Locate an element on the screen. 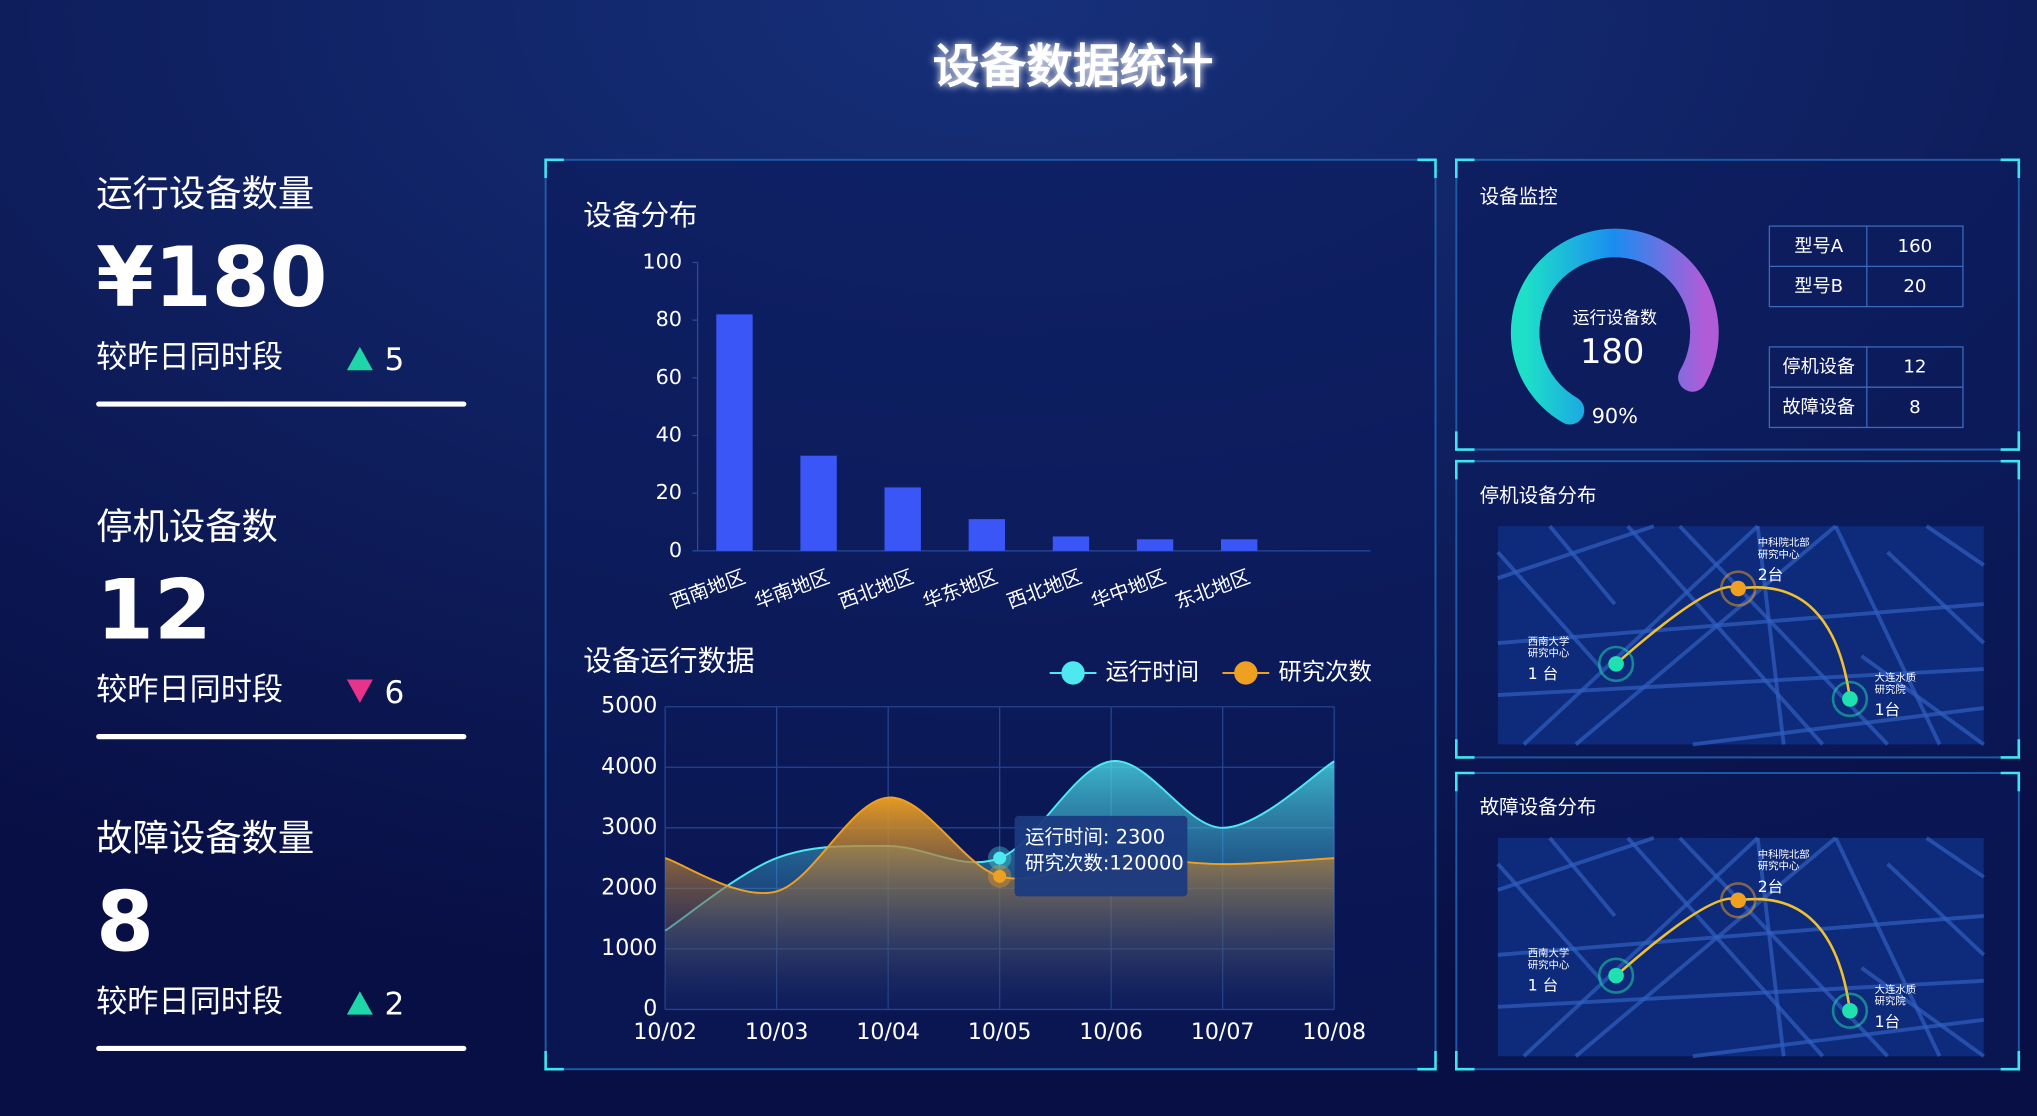 The width and height of the screenshot is (2037, 1116). map-count: 2台 is located at coordinates (1771, 887).